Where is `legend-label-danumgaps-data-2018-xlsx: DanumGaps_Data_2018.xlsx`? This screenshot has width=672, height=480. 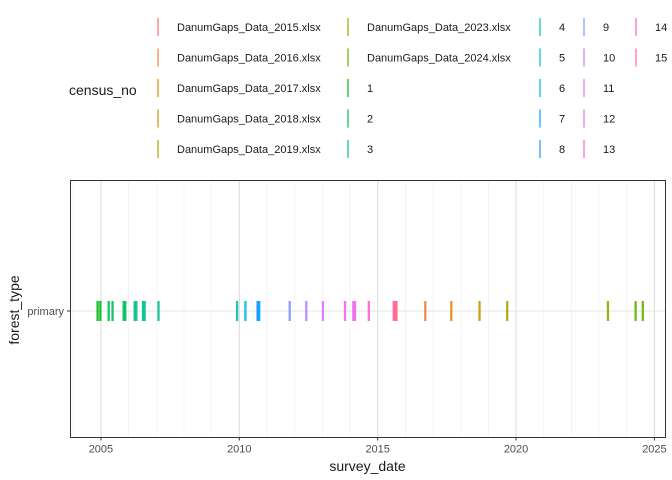 legend-label-danumgaps-data-2018-xlsx: DanumGaps_Data_2018.xlsx is located at coordinates (249, 120).